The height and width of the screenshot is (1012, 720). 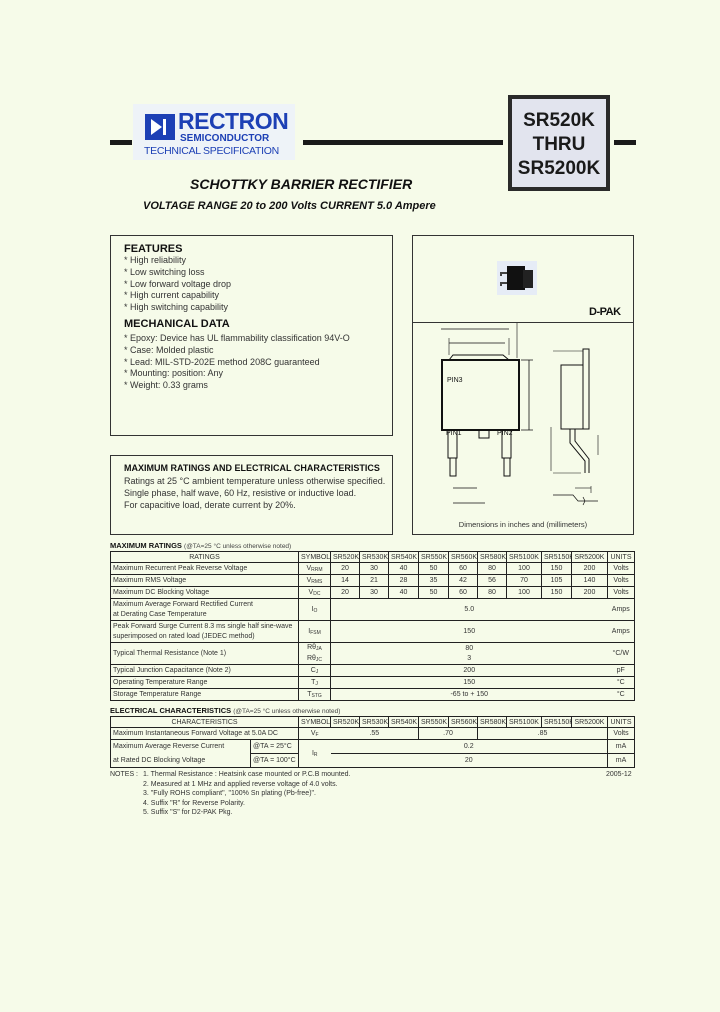 I want to click on symbol-cell: TJ, so click(x=314, y=682).